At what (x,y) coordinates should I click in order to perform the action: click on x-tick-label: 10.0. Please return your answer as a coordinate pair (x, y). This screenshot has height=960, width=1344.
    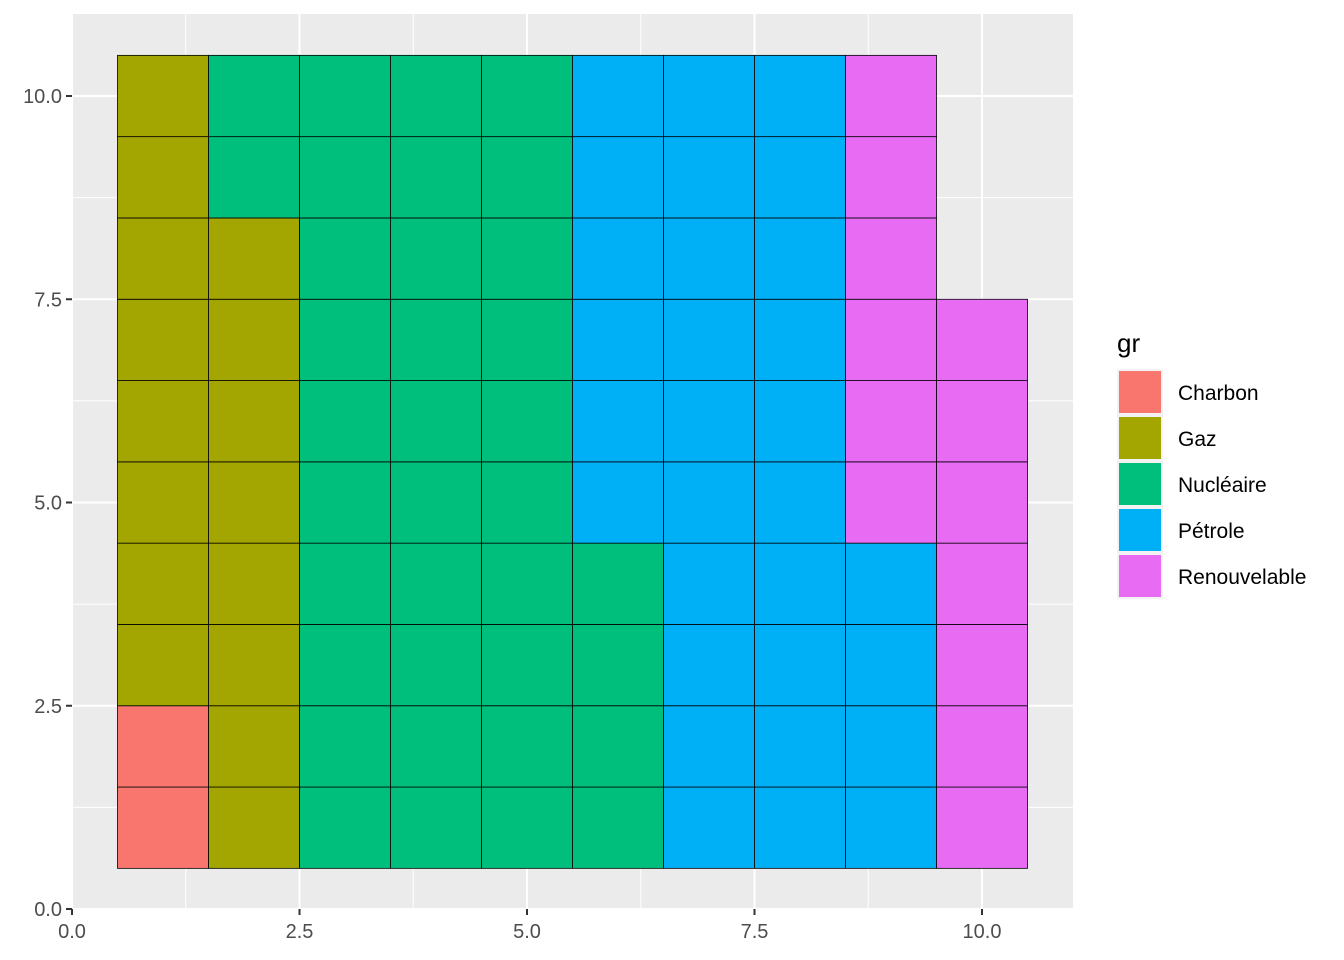
    Looking at the image, I should click on (982, 932).